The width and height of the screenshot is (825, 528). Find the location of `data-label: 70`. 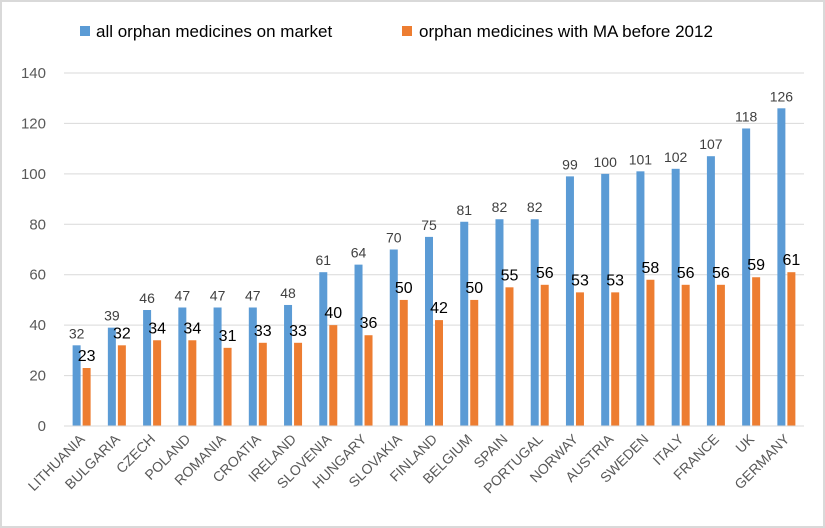

data-label: 70 is located at coordinates (394, 238).